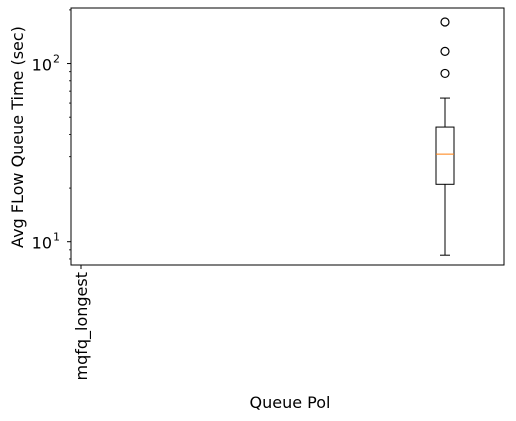 Image resolution: width=516 pixels, height=421 pixels. Describe the element at coordinates (290, 402) in the screenshot. I see `x-axis-label: Queue Pol` at that location.